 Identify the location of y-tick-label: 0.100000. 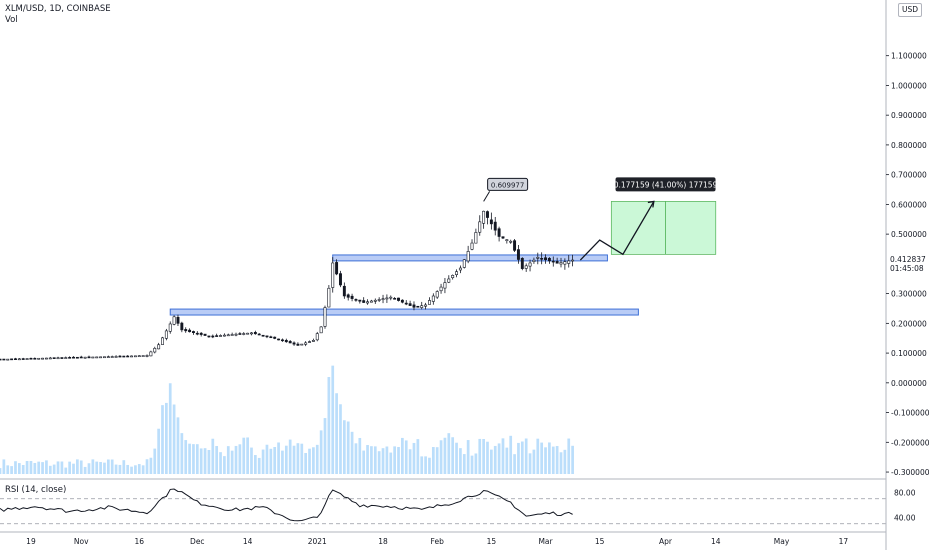
(909, 353).